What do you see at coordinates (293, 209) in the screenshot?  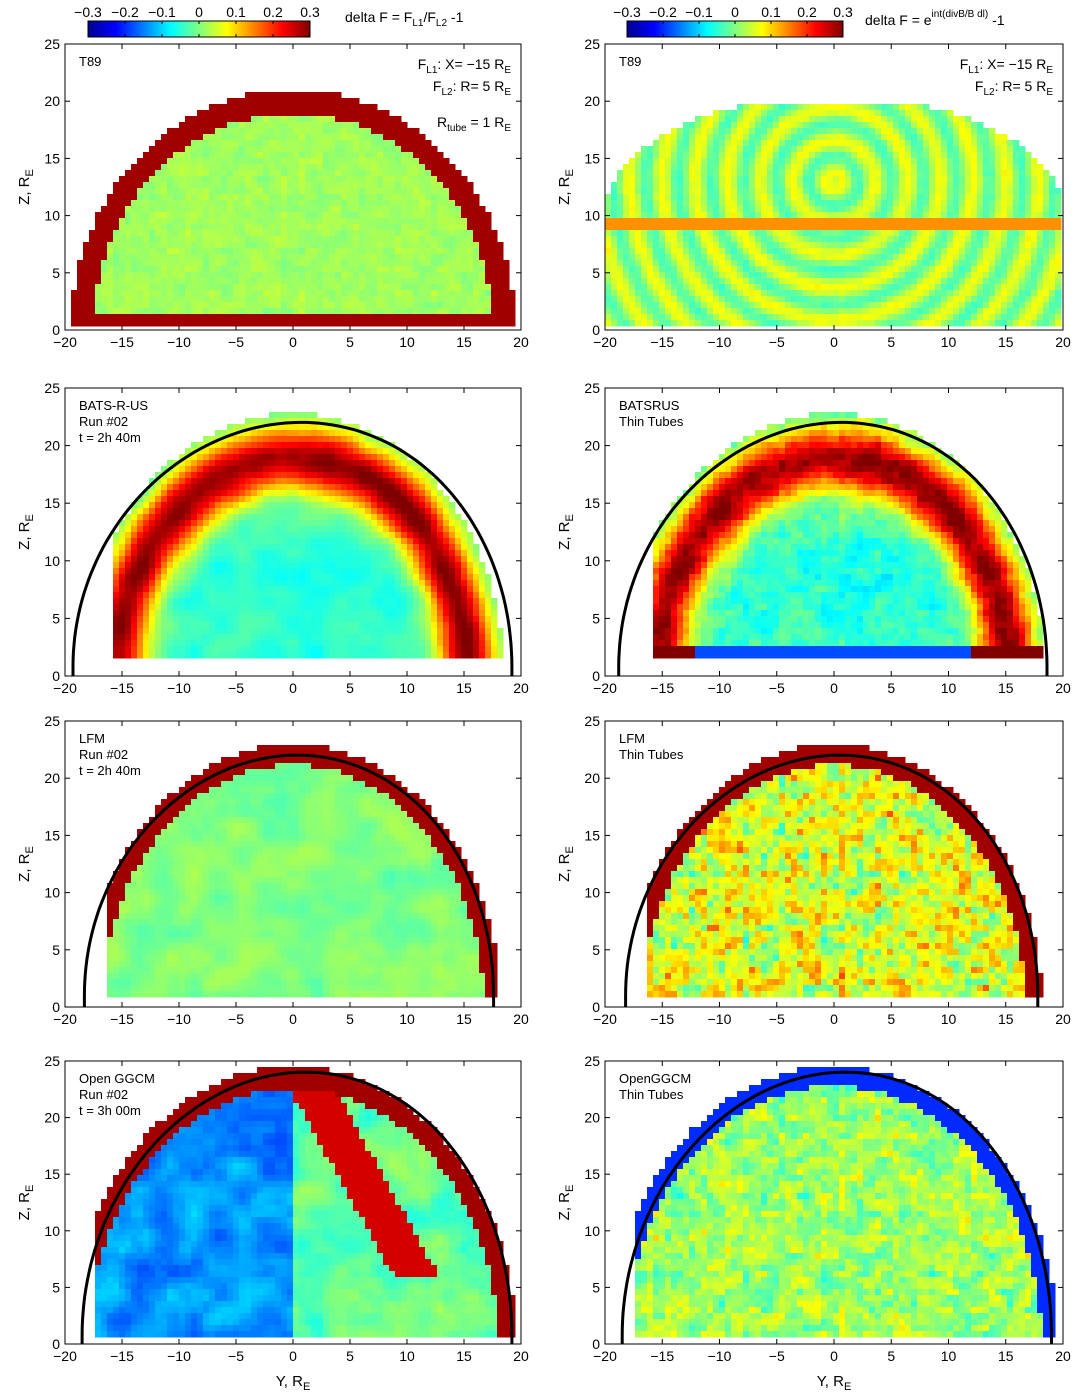 I see `heatmap-cells` at bounding box center [293, 209].